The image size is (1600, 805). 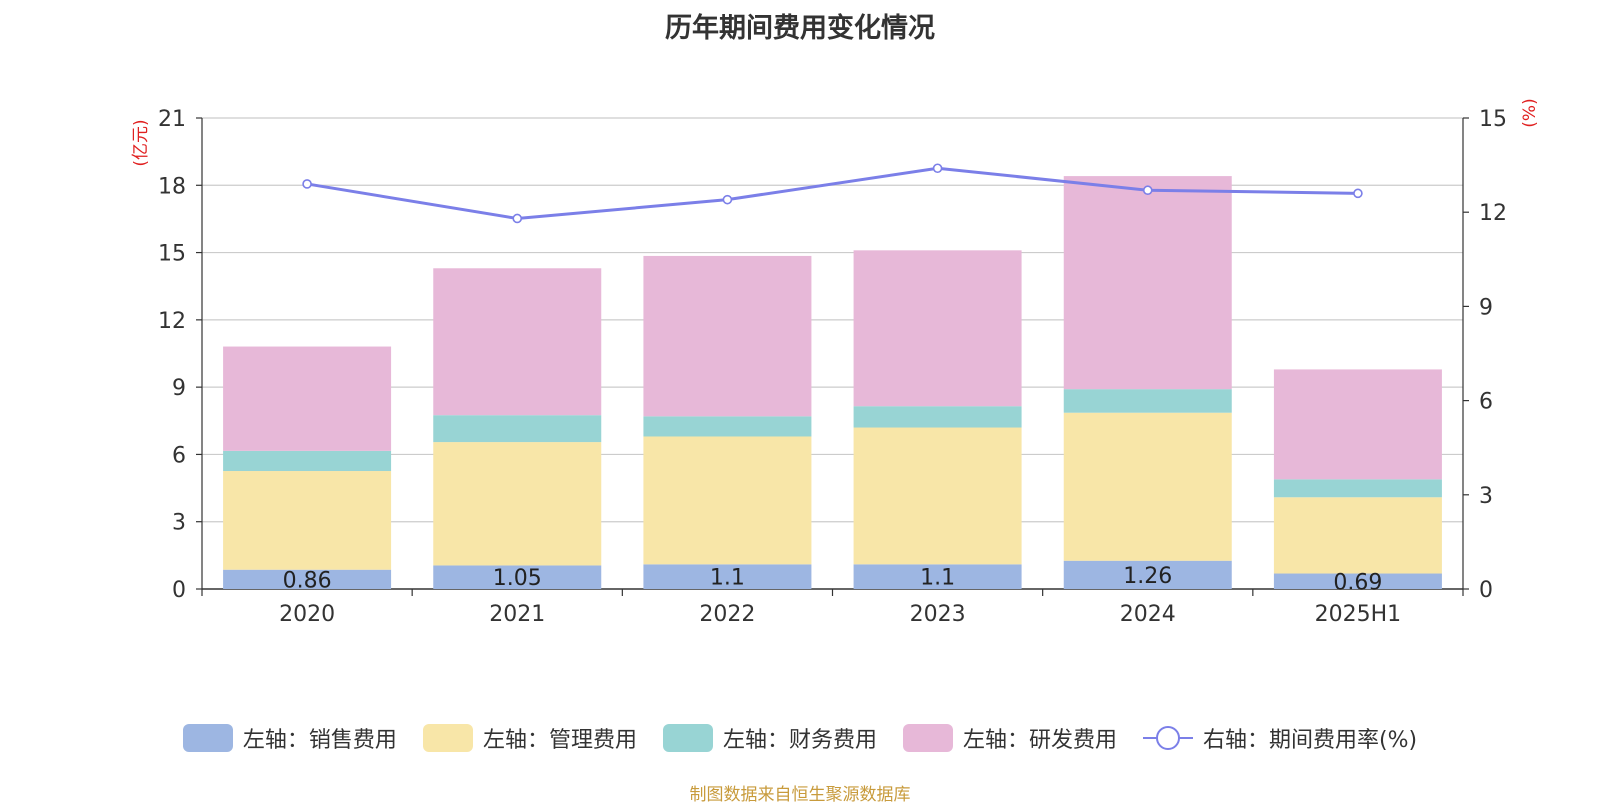 I want to click on line-expense-rate, so click(x=832, y=193).